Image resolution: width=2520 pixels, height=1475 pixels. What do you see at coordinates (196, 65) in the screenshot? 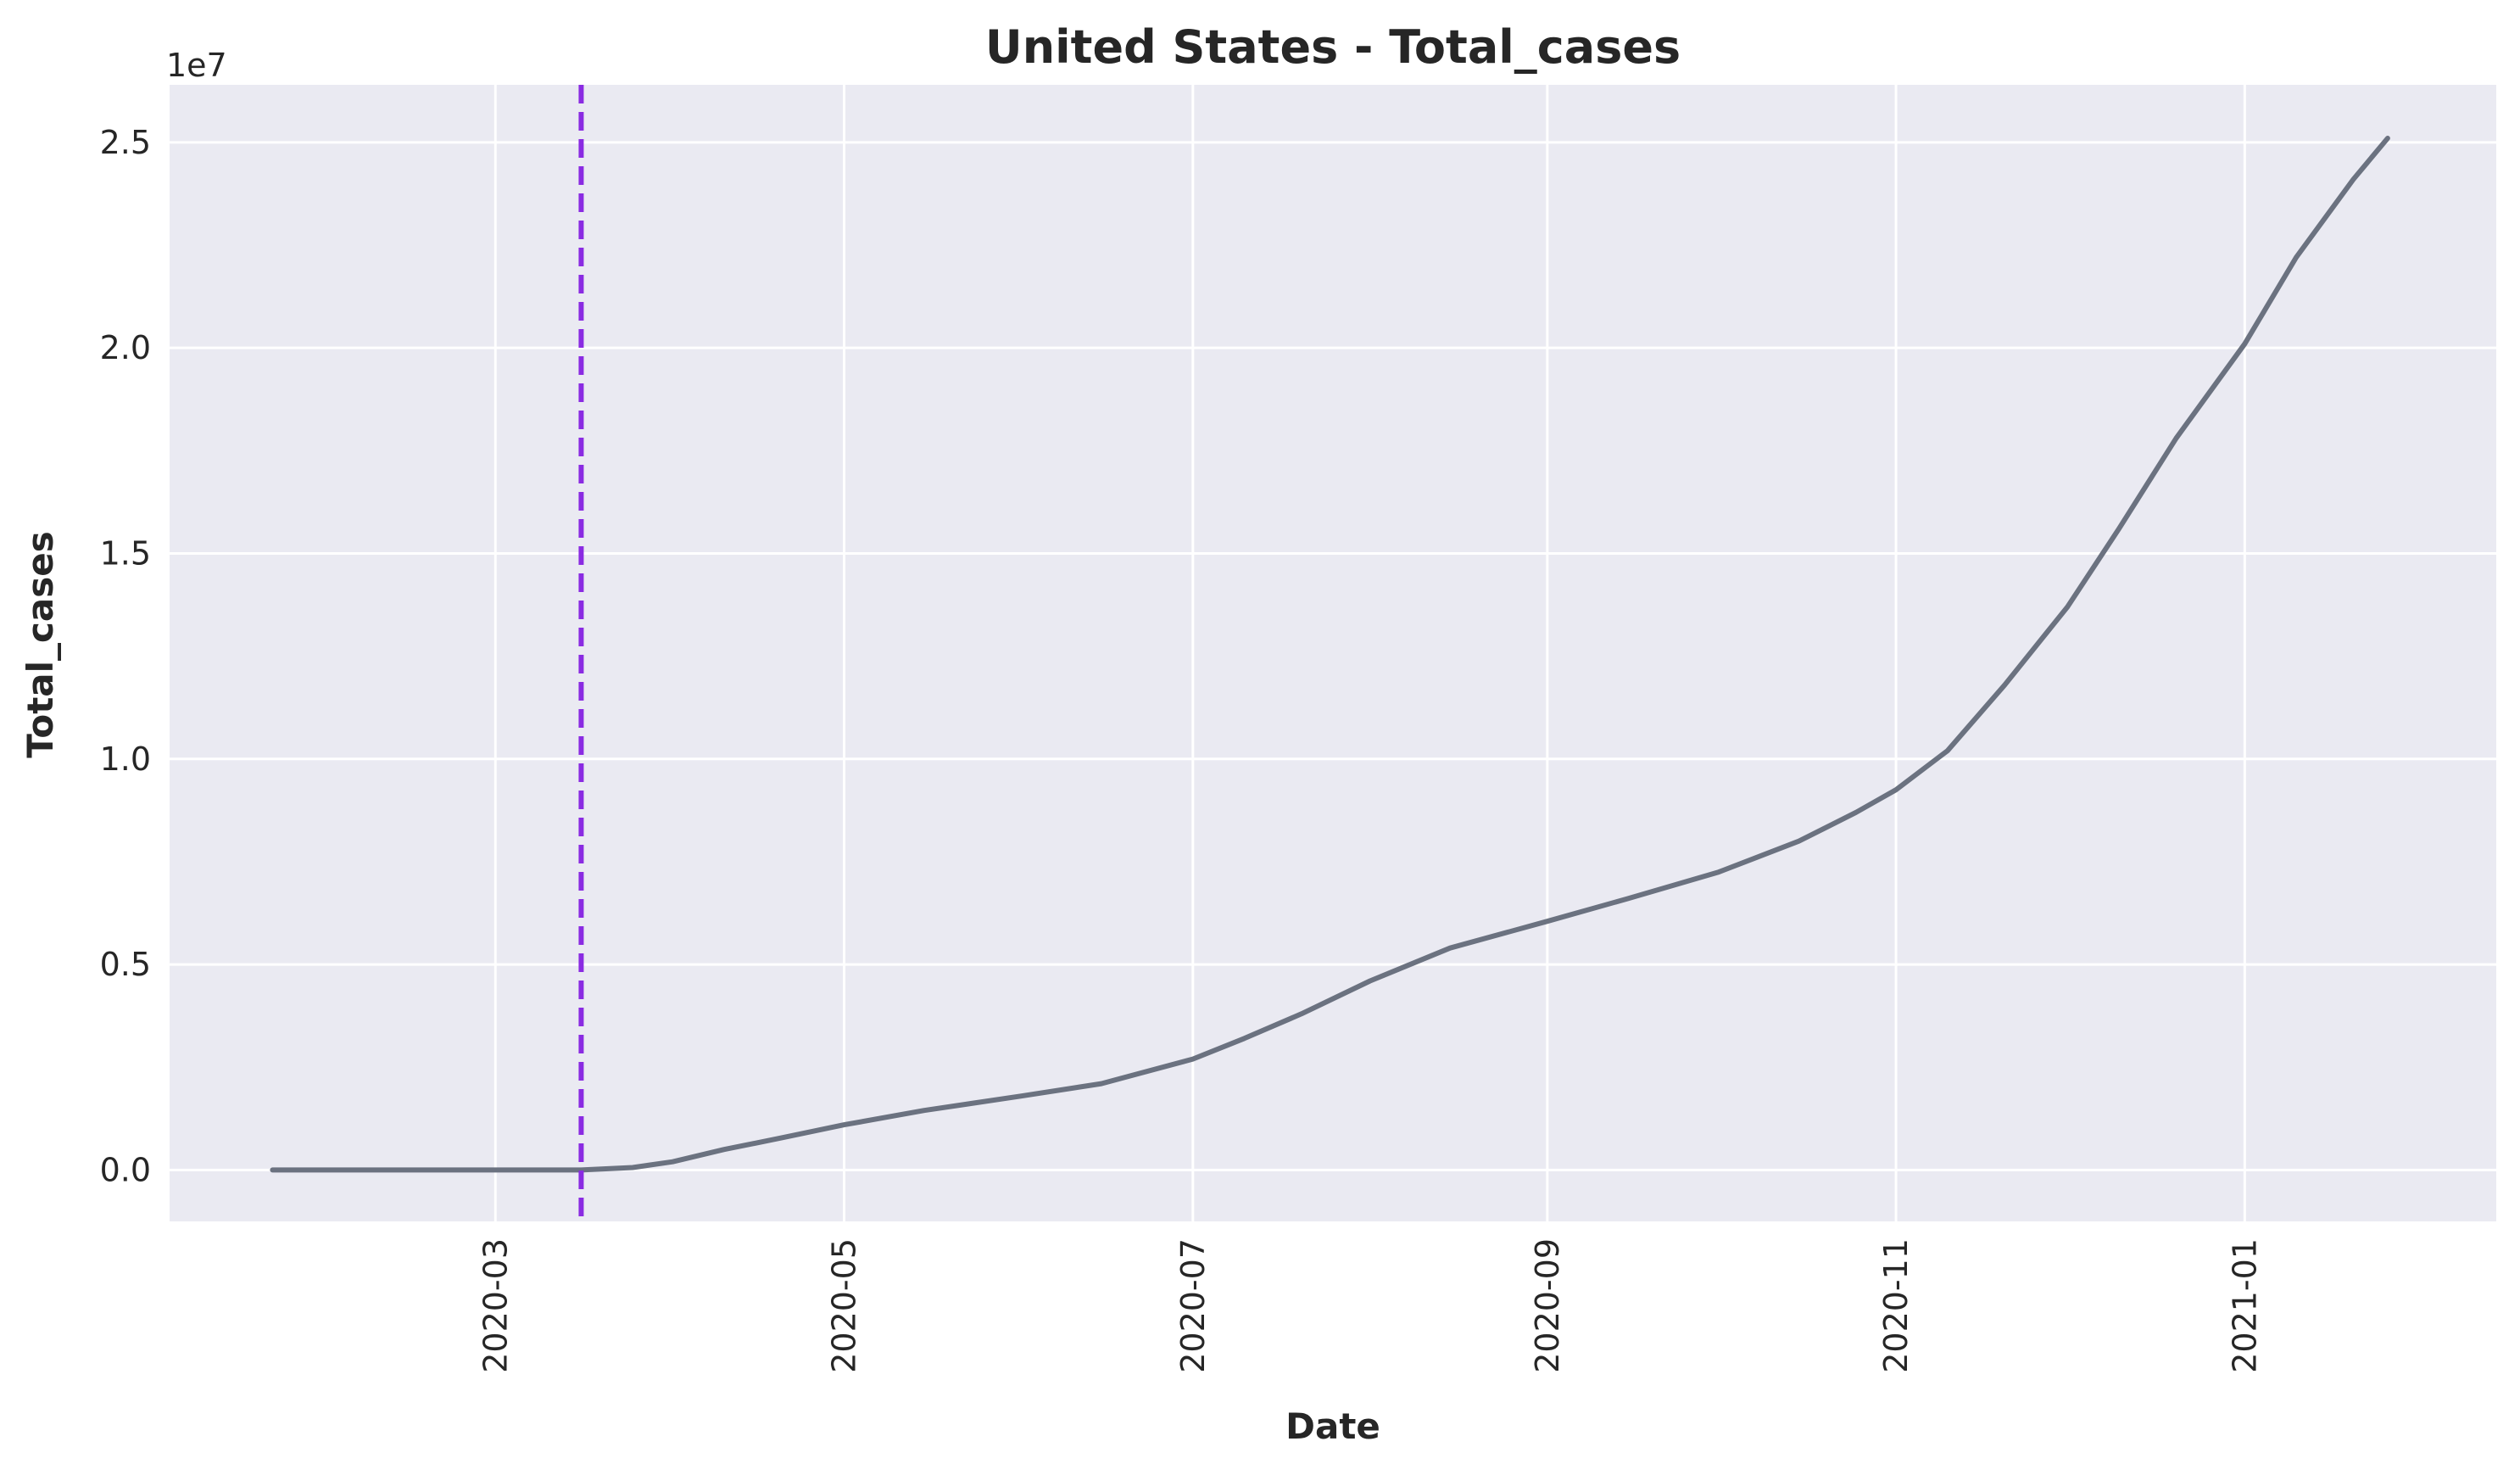
I see `y-axis-offset-label: 1e7` at bounding box center [196, 65].